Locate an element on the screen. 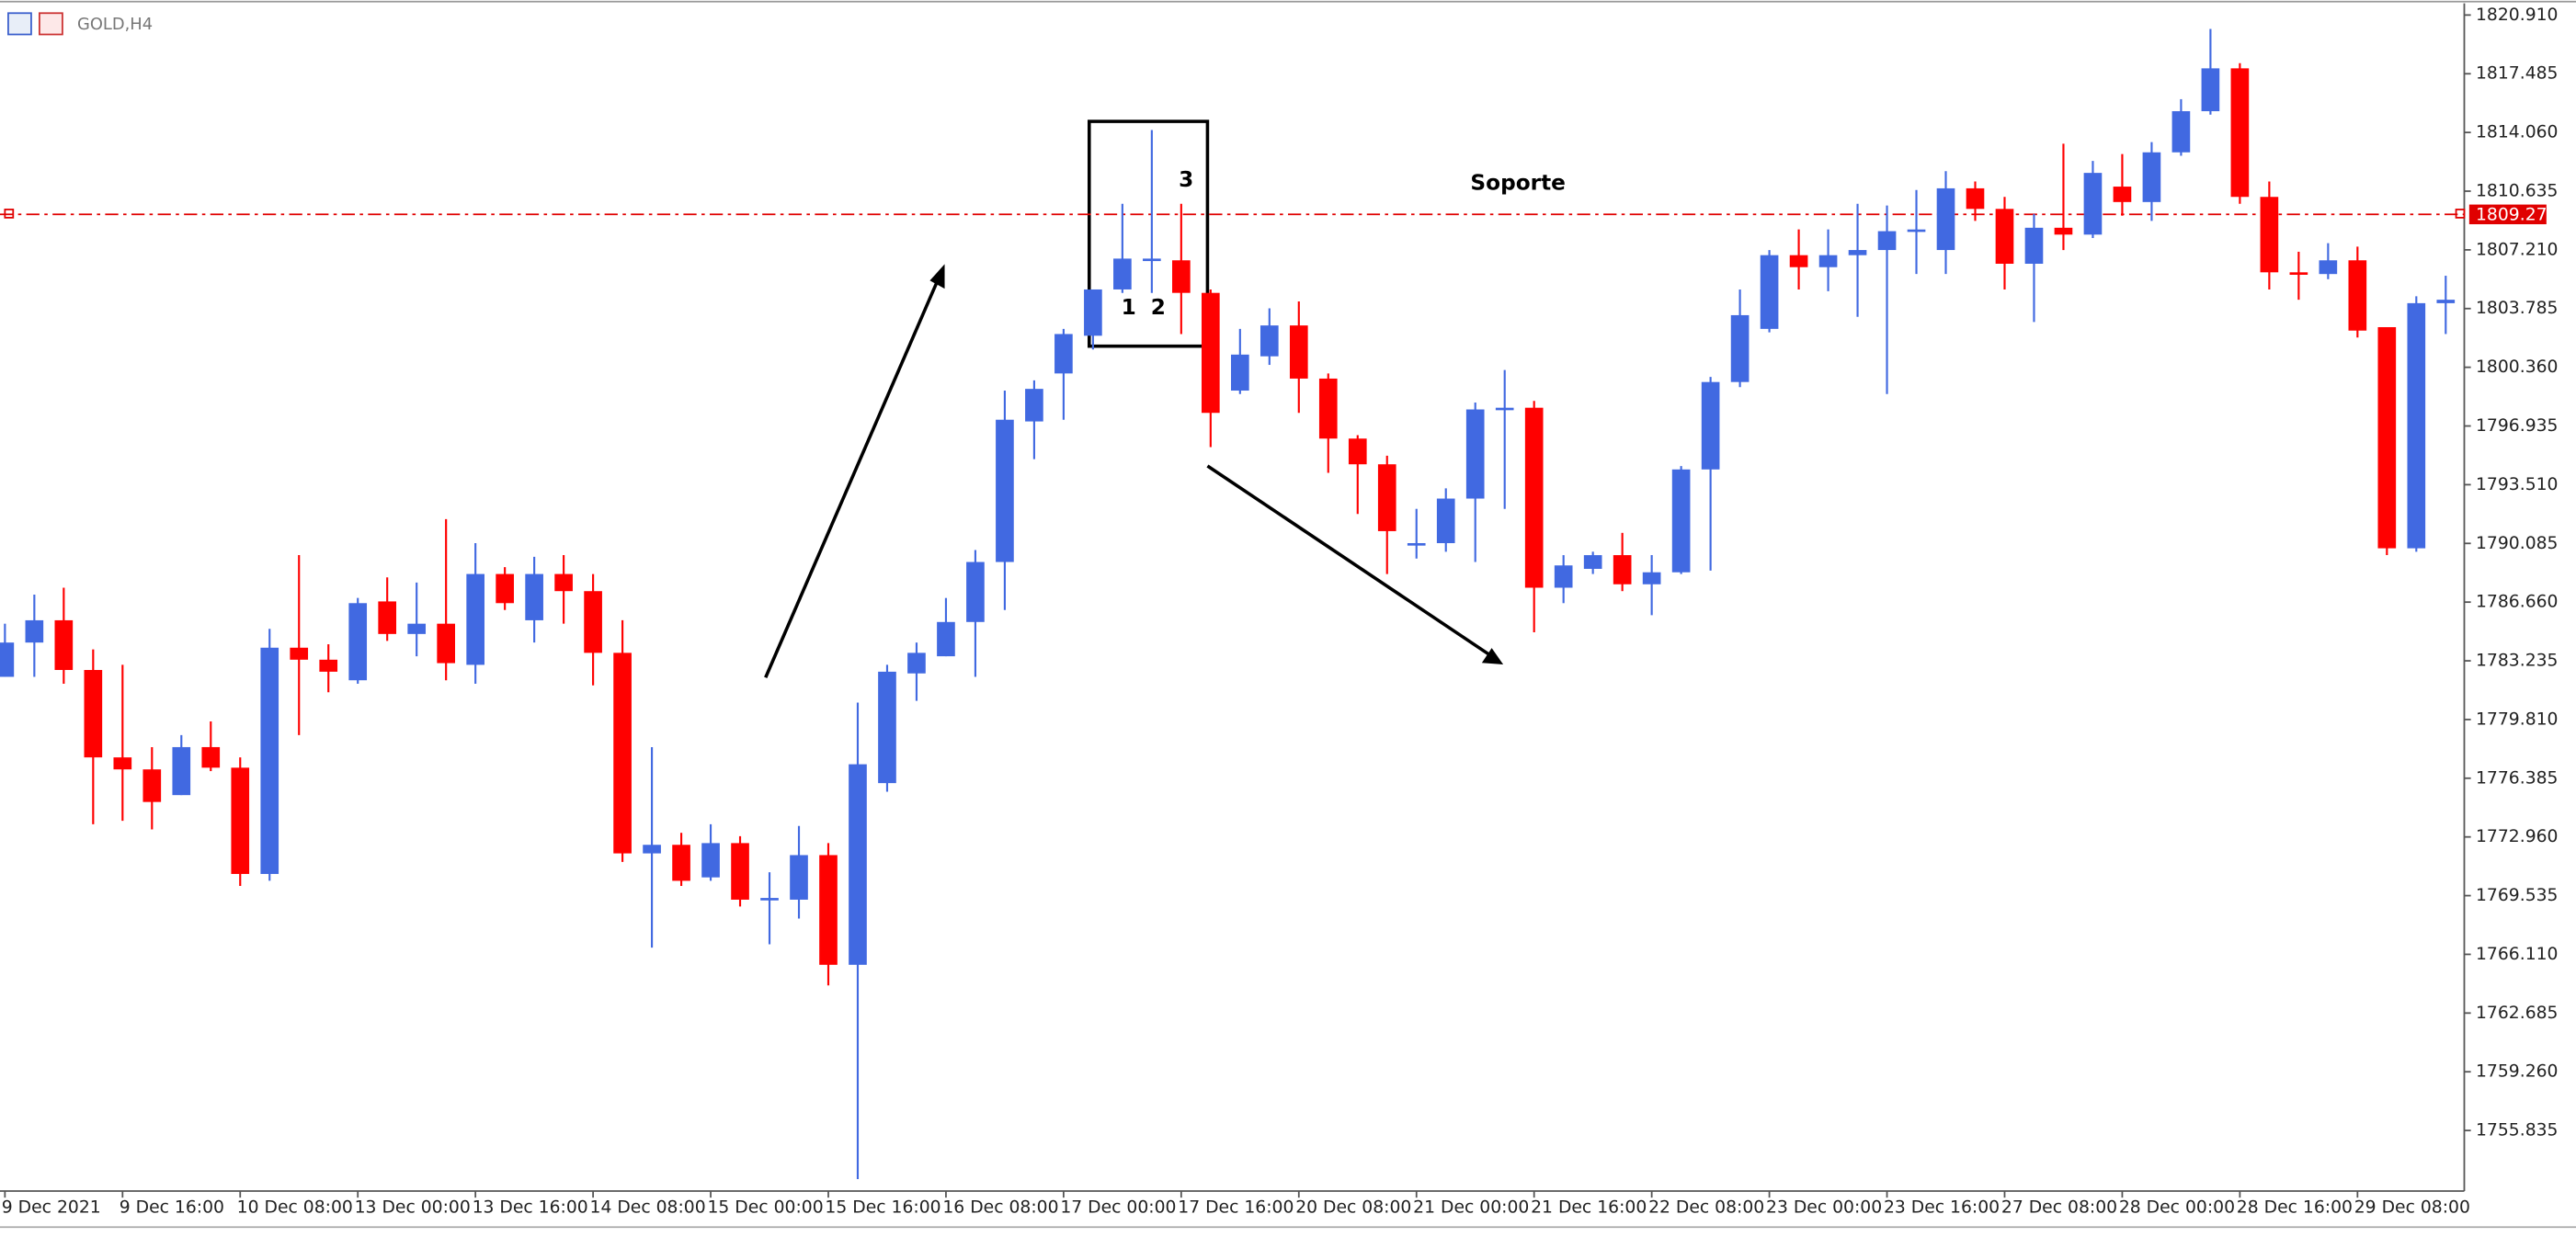 Image resolution: width=2576 pixels, height=1237 pixels. y-tick-label: 1814.060 is located at coordinates (2517, 132).